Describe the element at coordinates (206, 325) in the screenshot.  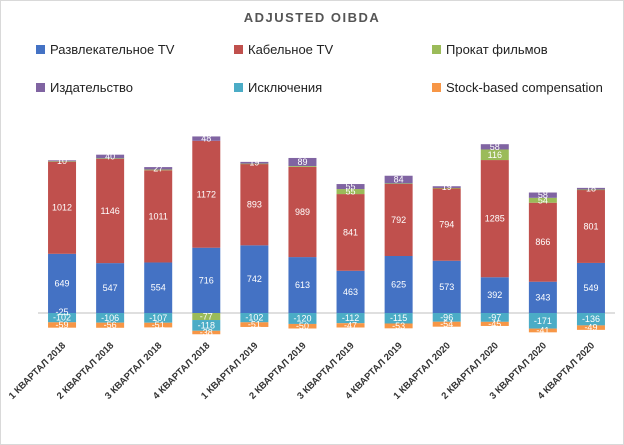
I see `data-label: -118` at that location.